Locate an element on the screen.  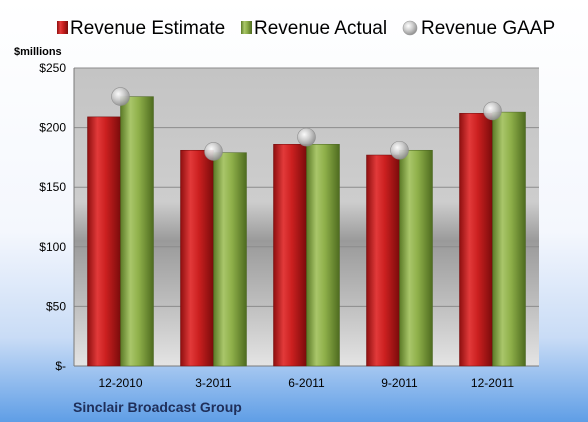
x-tick-label: 3-2011 is located at coordinates (213, 383).